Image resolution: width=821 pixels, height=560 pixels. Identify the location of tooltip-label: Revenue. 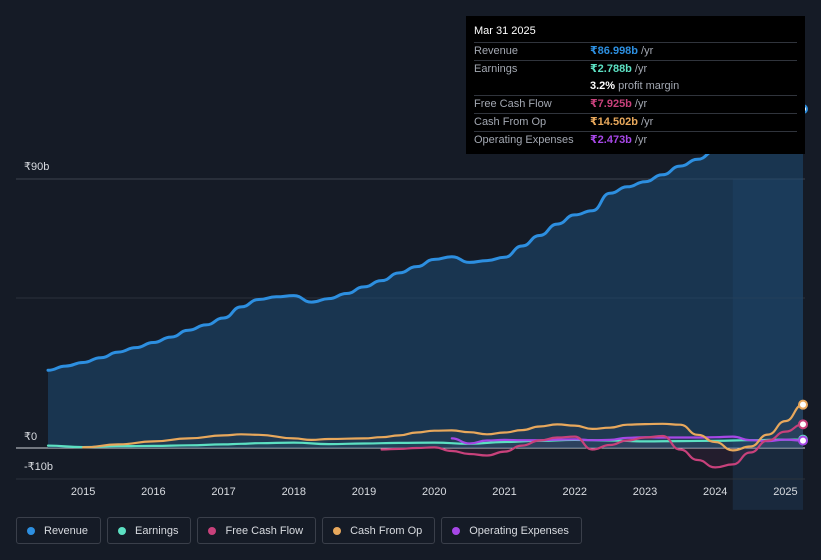
(496, 51).